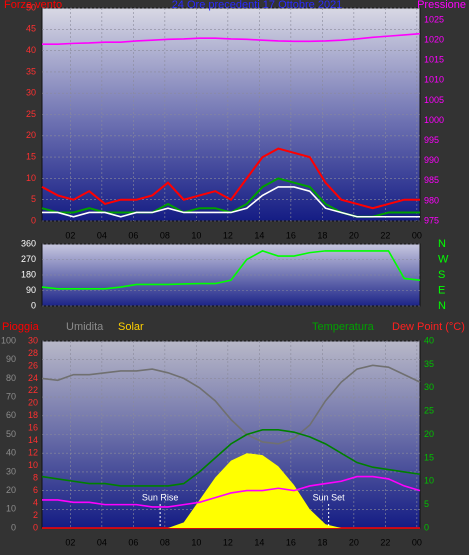 This screenshot has height=555, width=469. Describe the element at coordinates (33, 353) in the screenshot. I see `y-tick-label: 28` at that location.